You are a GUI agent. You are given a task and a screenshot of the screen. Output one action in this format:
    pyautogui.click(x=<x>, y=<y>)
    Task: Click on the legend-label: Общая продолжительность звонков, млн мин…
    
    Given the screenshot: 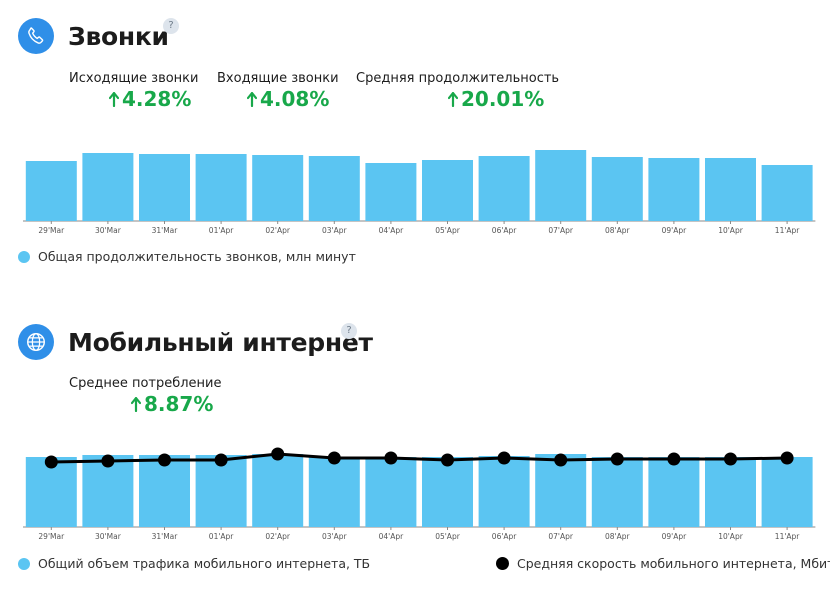 What is the action you would take?
    pyautogui.click(x=197, y=256)
    